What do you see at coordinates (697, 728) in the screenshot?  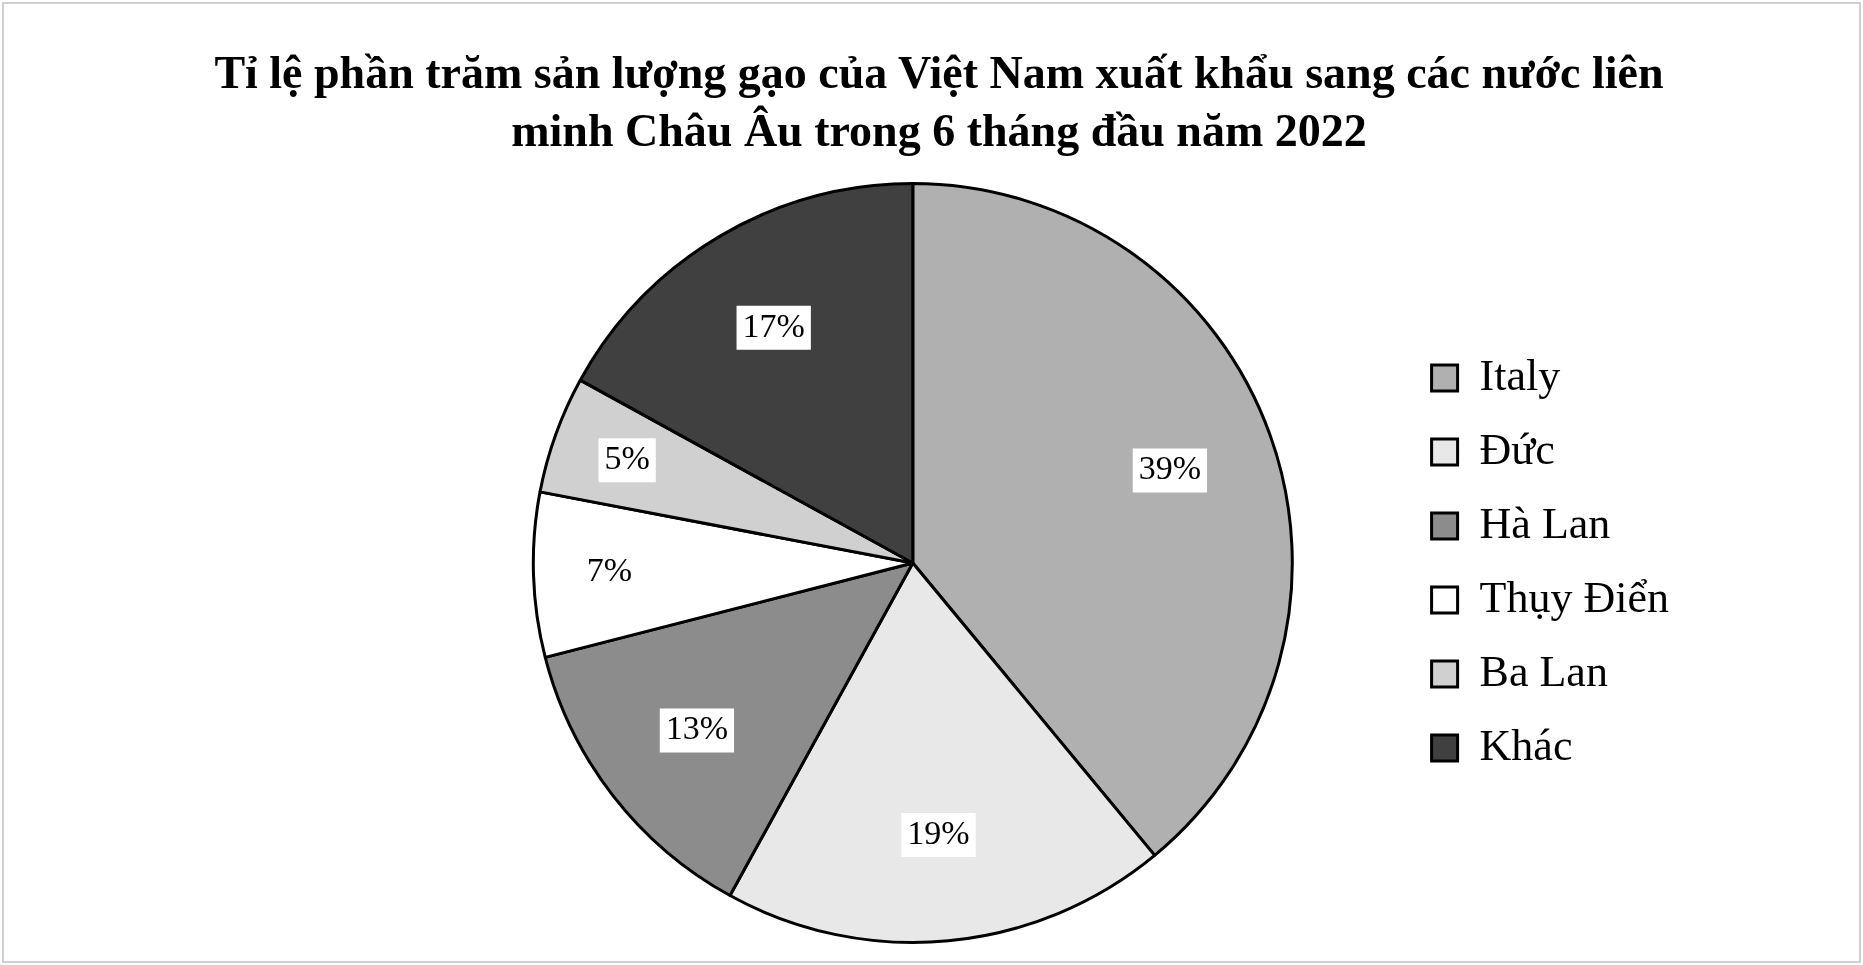 I see `data-label: 13%` at bounding box center [697, 728].